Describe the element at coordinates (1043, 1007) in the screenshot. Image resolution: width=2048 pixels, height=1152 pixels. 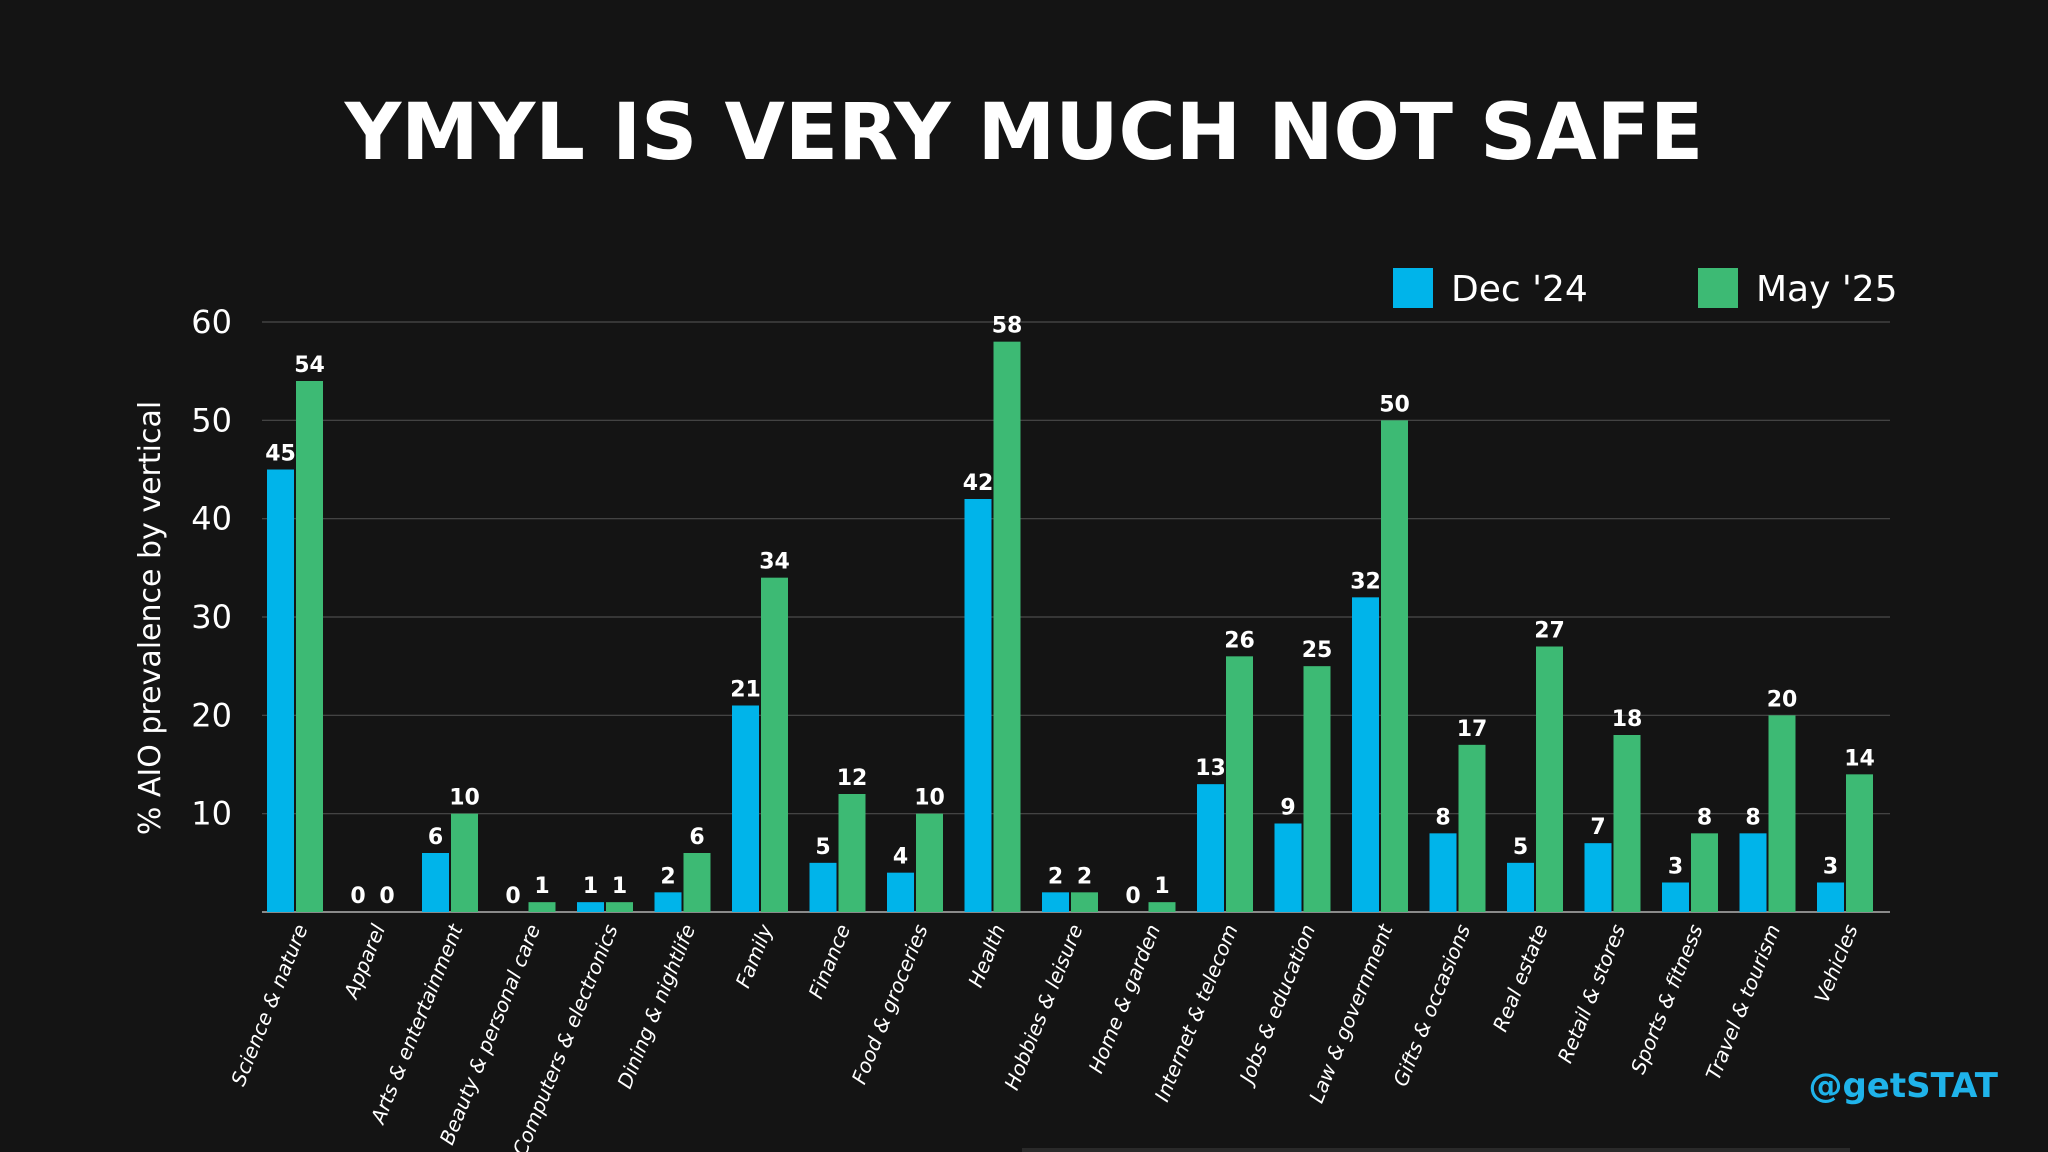
I see `category-label: Hobbies & leisure` at that location.